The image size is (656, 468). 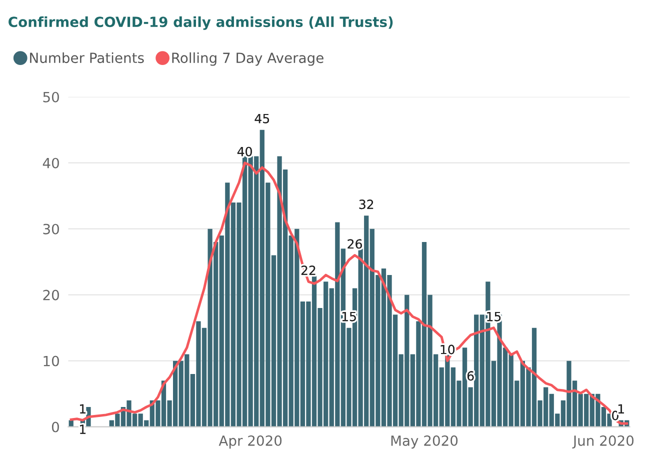 I want to click on x-tick-label: Jun 2020, so click(x=603, y=441).